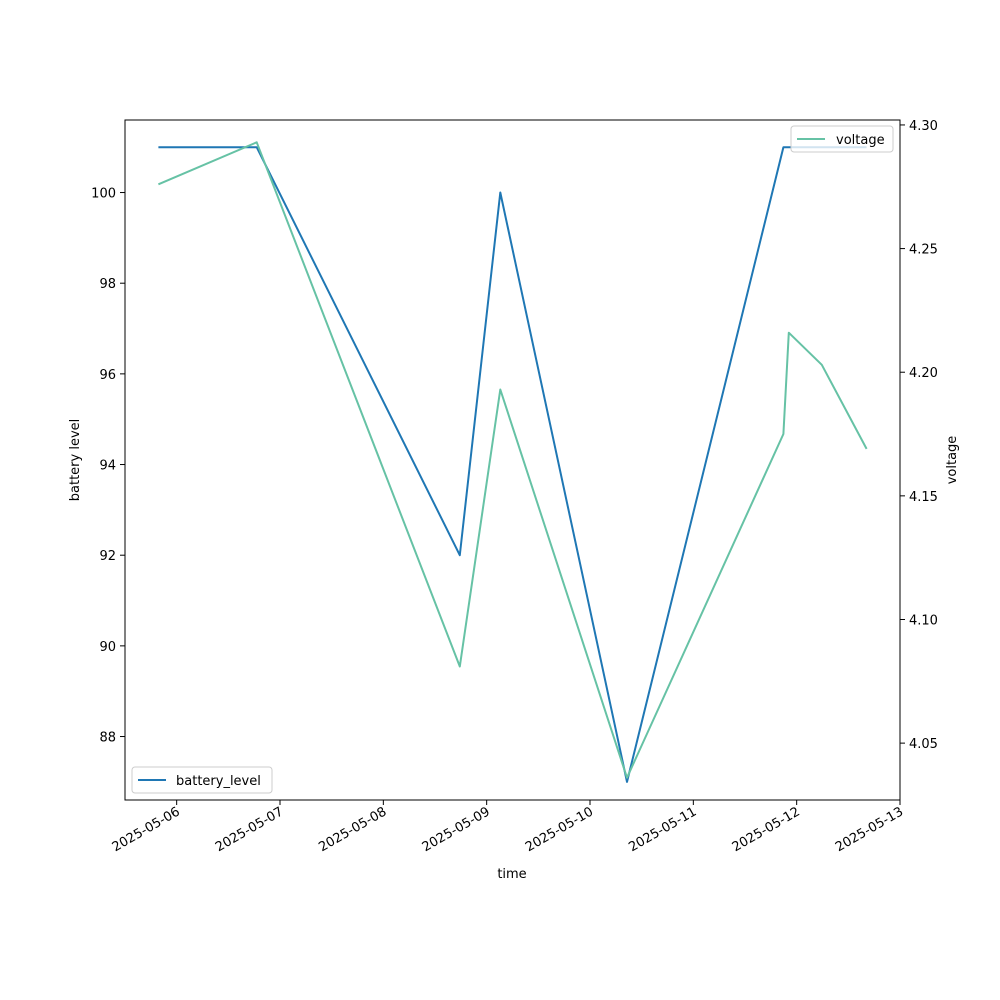 The height and width of the screenshot is (1000, 1000). What do you see at coordinates (860, 140) in the screenshot?
I see `legend-voltage-label: voltage` at bounding box center [860, 140].